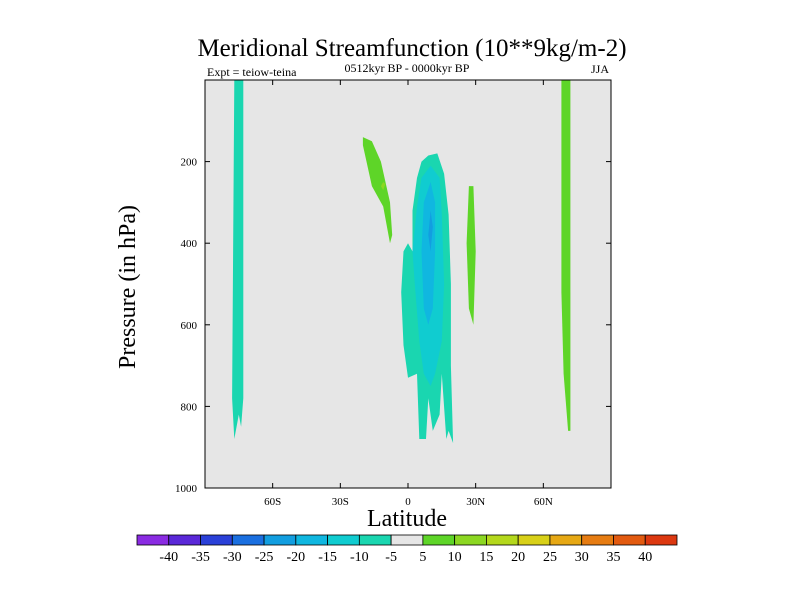 This screenshot has width=800, height=600. What do you see at coordinates (295, 557) in the screenshot?
I see `colorbar-label: -20` at bounding box center [295, 557].